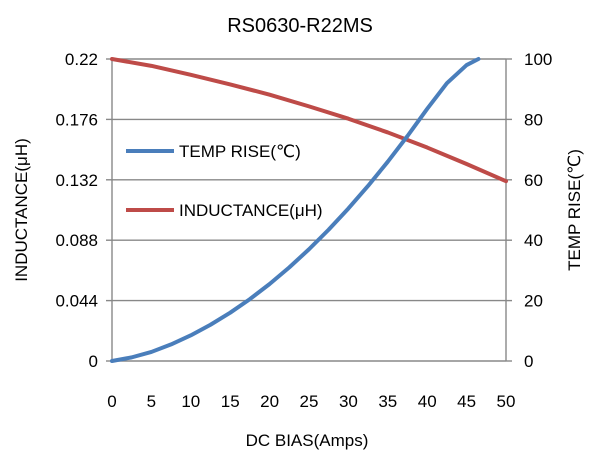 This screenshot has width=590, height=459. What do you see at coordinates (538, 59) in the screenshot?
I see `y-right-tick-label: 100` at bounding box center [538, 59].